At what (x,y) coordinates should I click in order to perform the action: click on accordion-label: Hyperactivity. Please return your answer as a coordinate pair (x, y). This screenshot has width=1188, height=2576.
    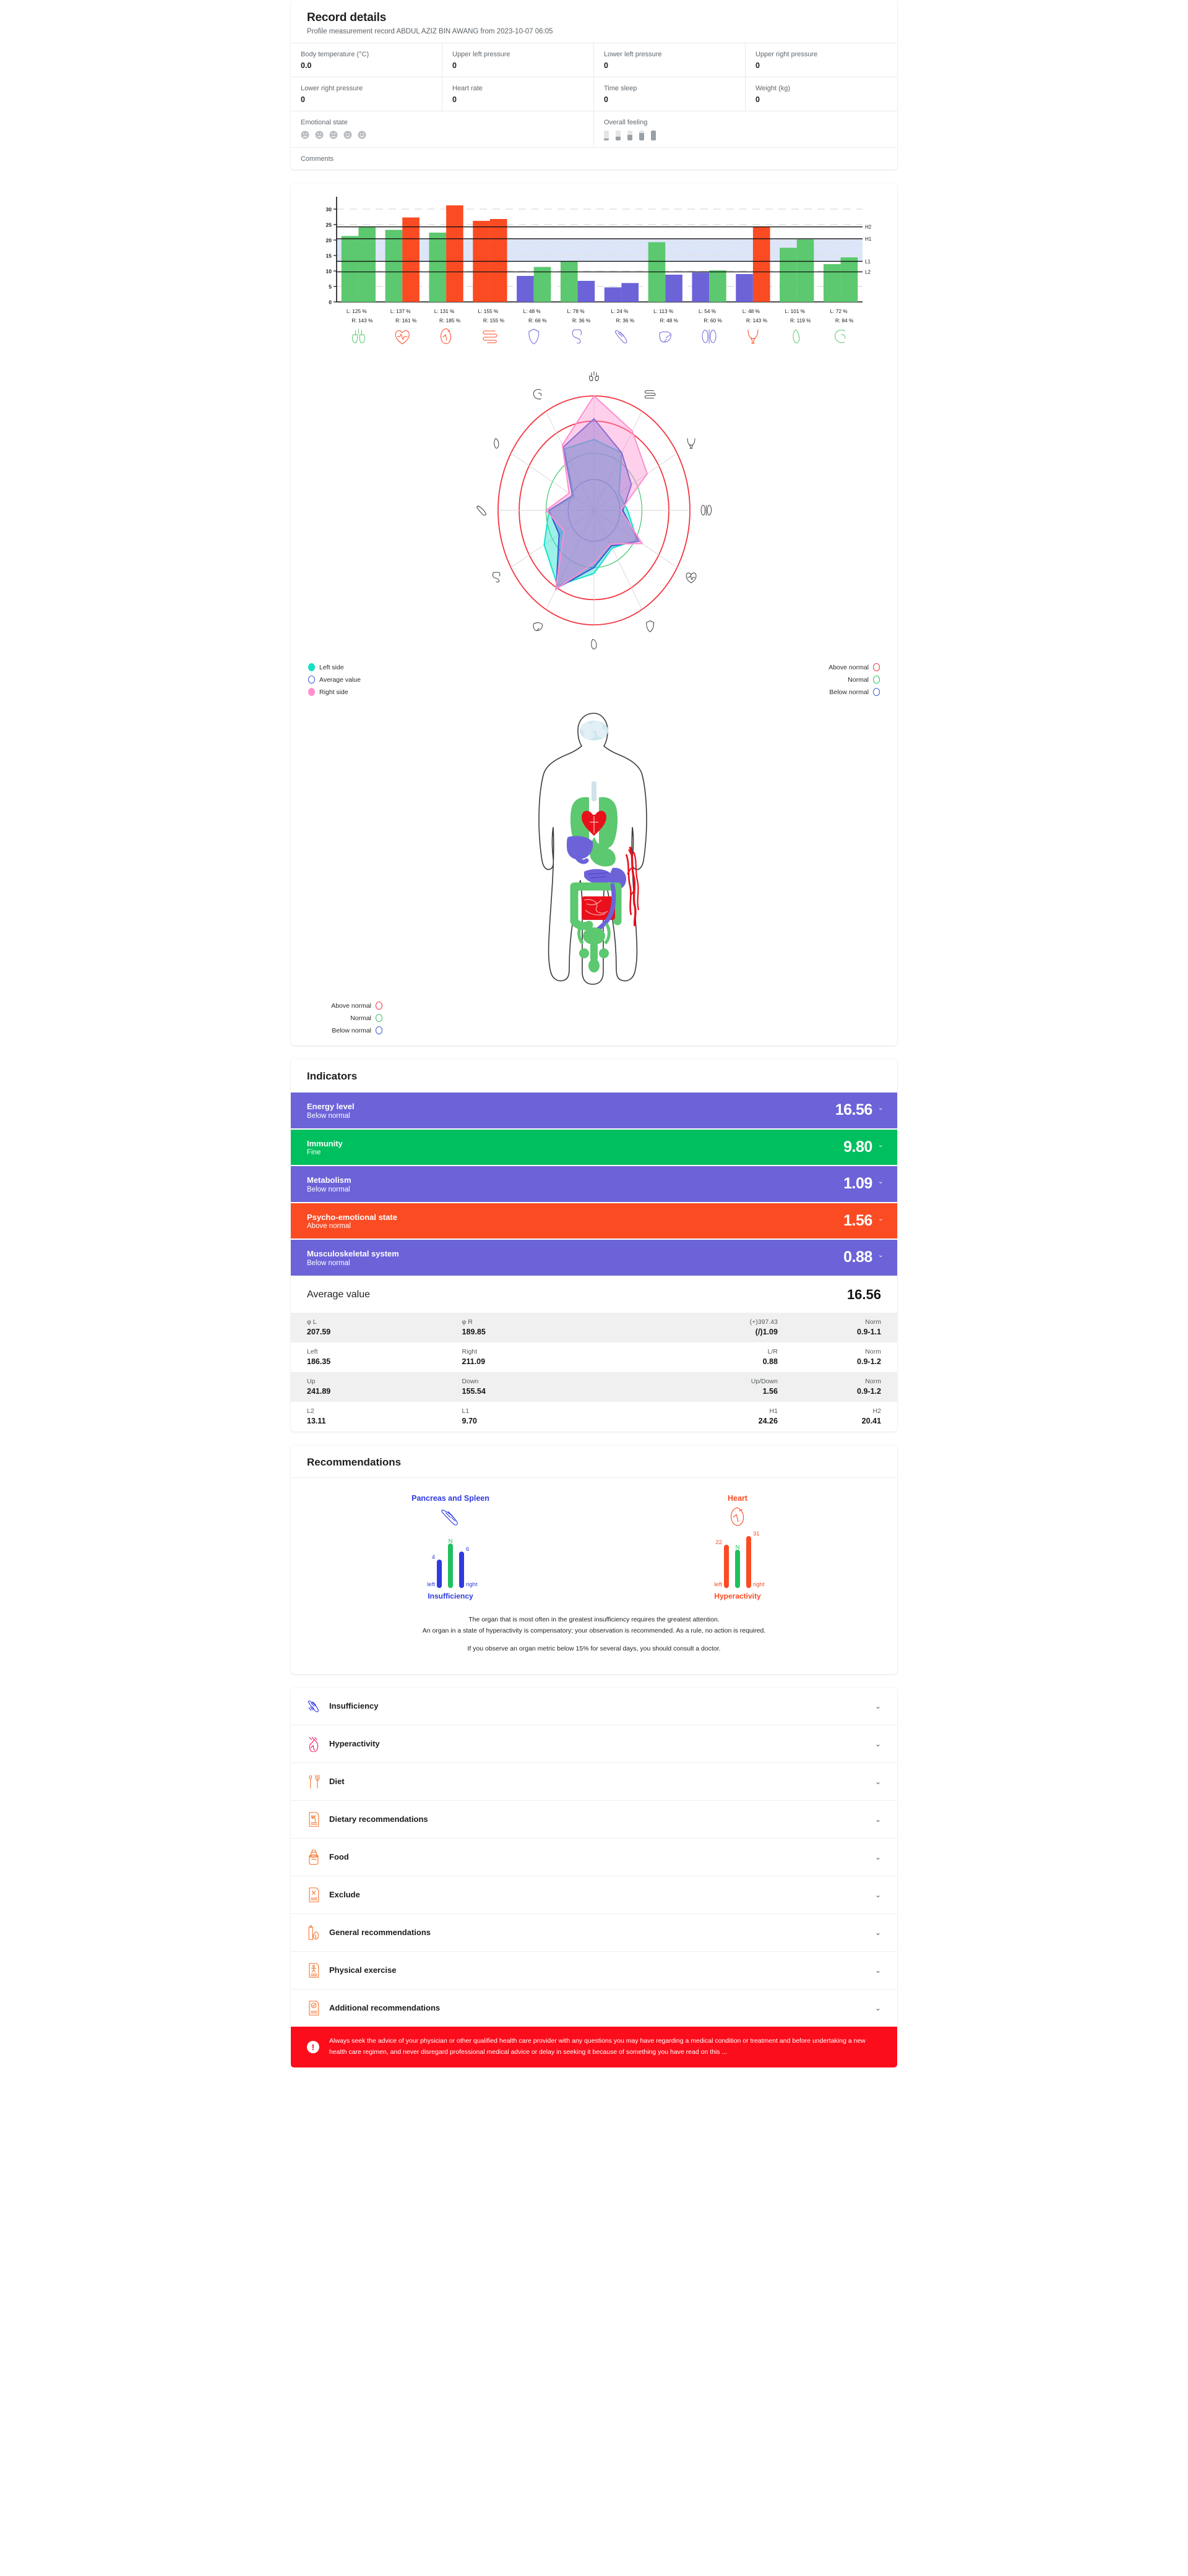
    Looking at the image, I should click on (355, 1744).